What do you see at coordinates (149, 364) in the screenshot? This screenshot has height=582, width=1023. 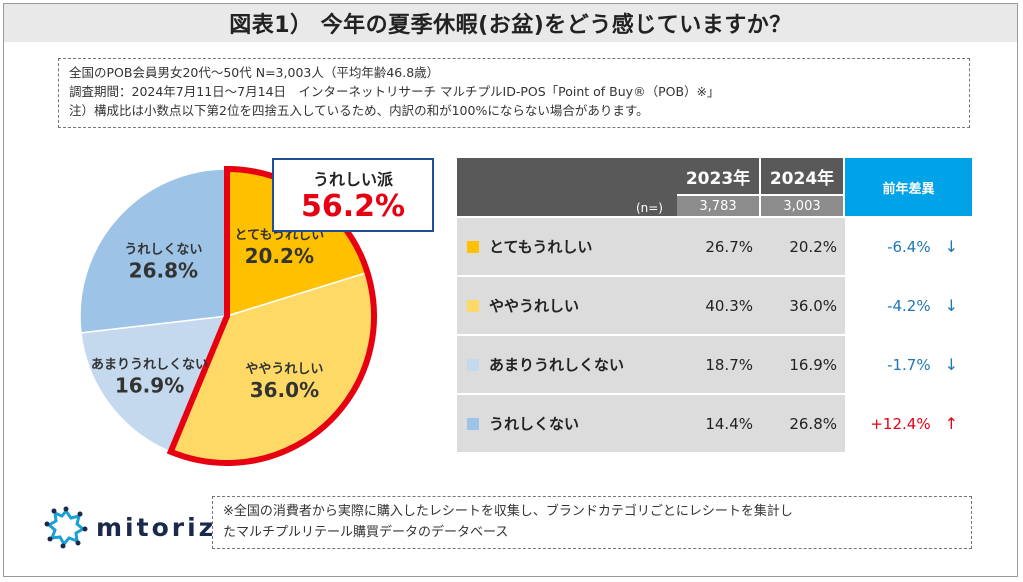 I see `pie-slice-label: あまりうれしくない` at bounding box center [149, 364].